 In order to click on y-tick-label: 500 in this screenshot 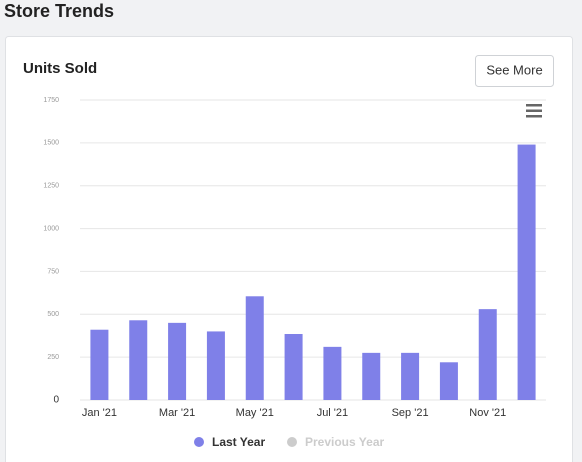, I will do `click(53, 314)`.